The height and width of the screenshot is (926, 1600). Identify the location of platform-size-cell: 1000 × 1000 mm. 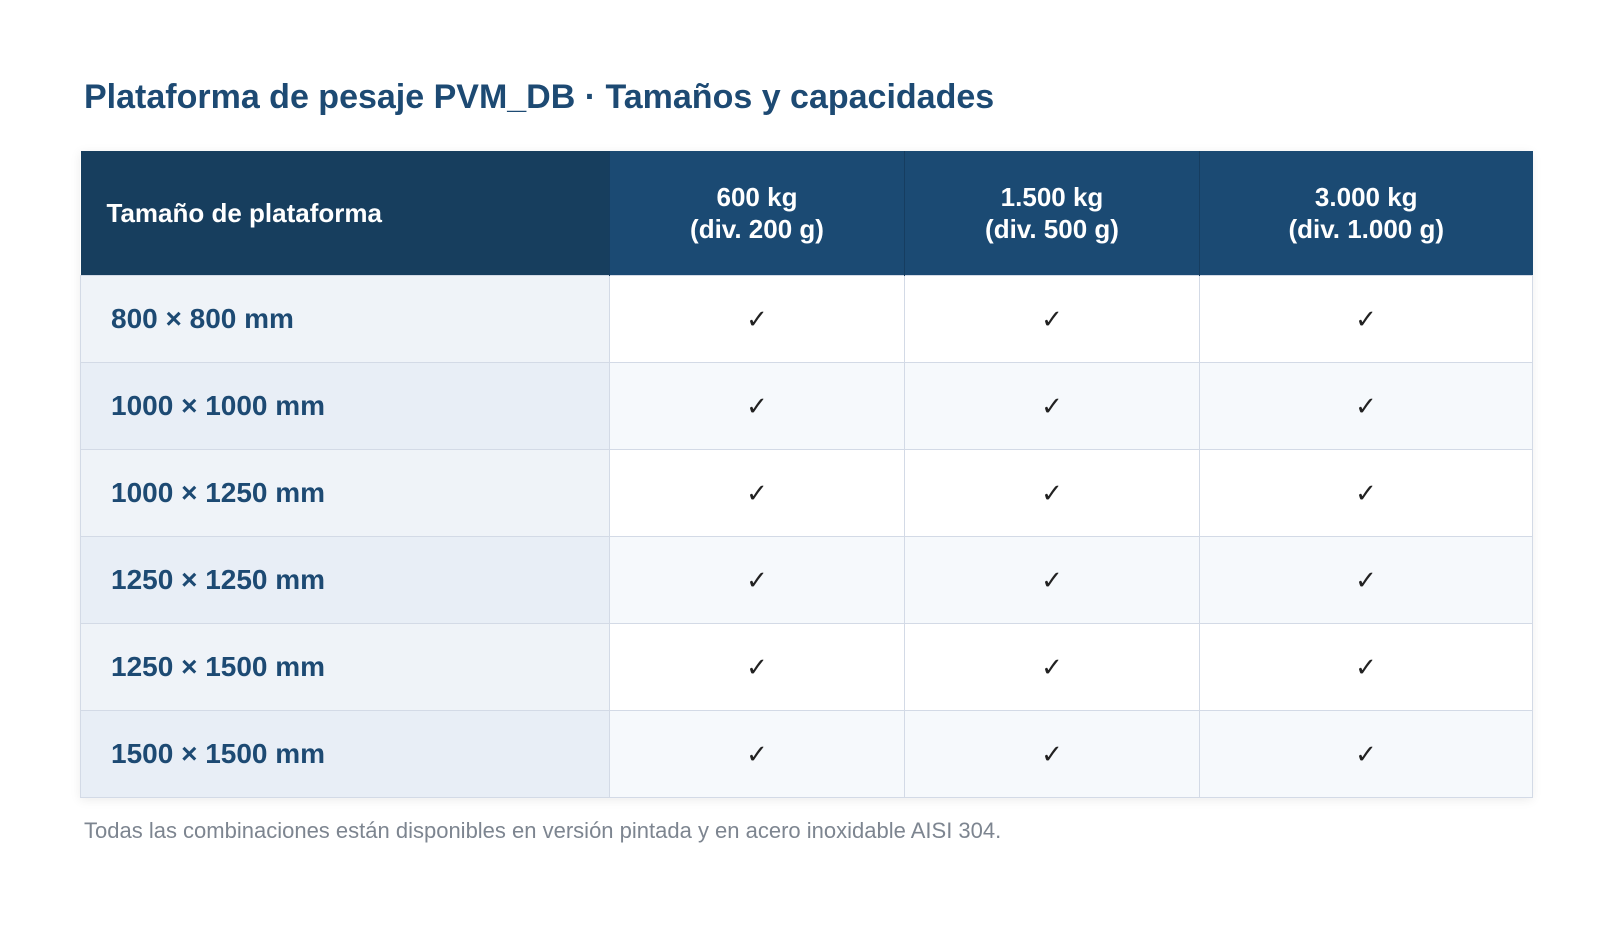
(345, 406).